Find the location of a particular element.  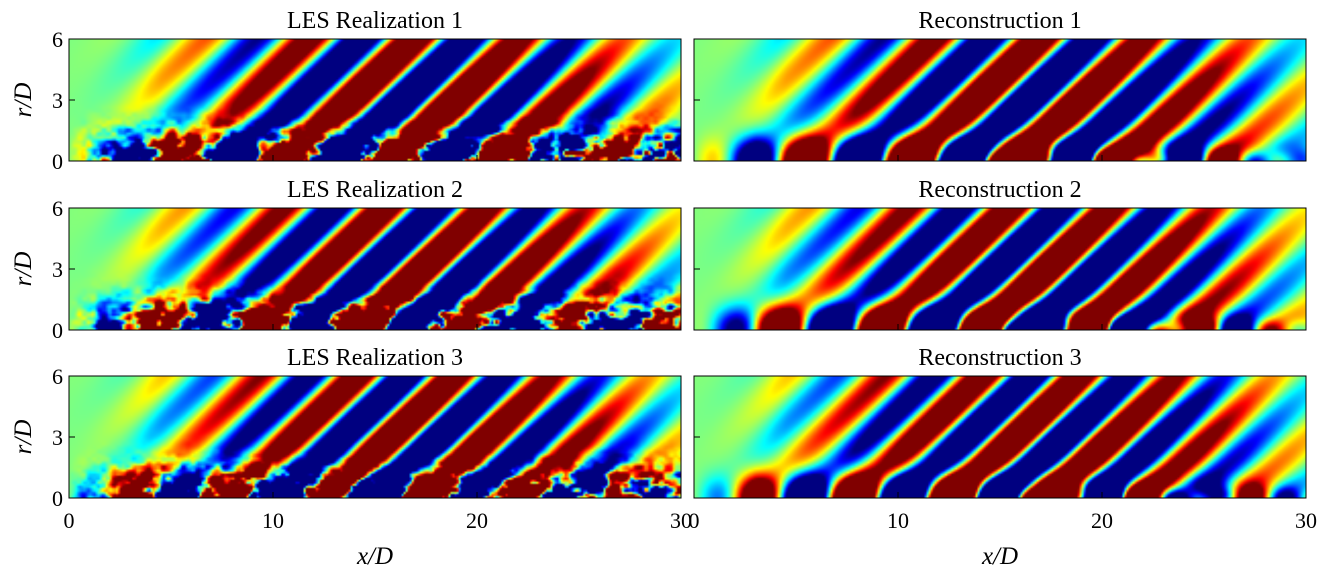

panel-title-2: Reconstruction 1 is located at coordinates (999, 21).